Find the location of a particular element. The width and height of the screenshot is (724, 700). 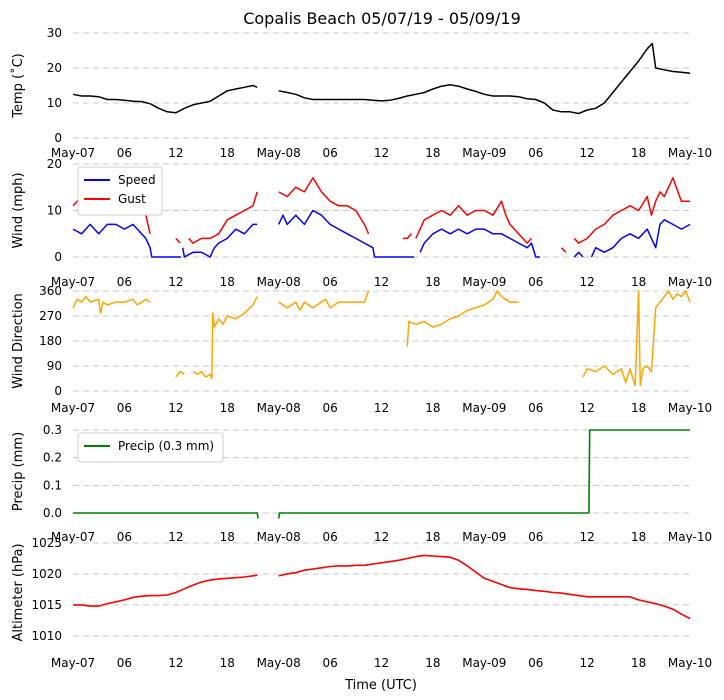

y-tick-label: 0.3 is located at coordinates (52, 430).